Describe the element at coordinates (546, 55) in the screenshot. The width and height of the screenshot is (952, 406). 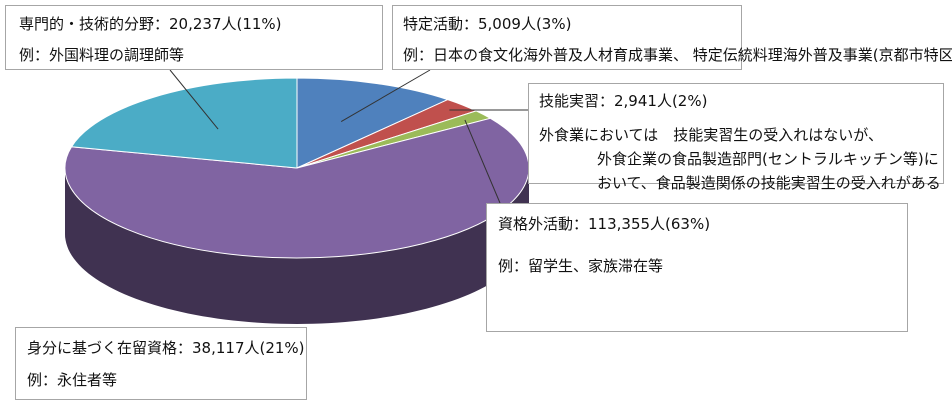
I see `callout-designated-activities-note-line: 例：日本の食文化海外普及人材育成事業、` at that location.